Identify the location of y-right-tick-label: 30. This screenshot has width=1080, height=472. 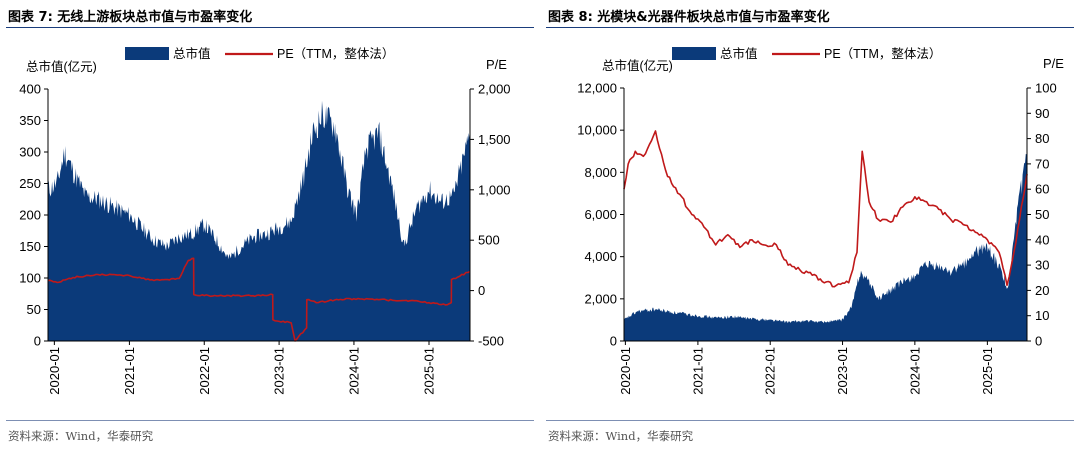
(1042, 265).